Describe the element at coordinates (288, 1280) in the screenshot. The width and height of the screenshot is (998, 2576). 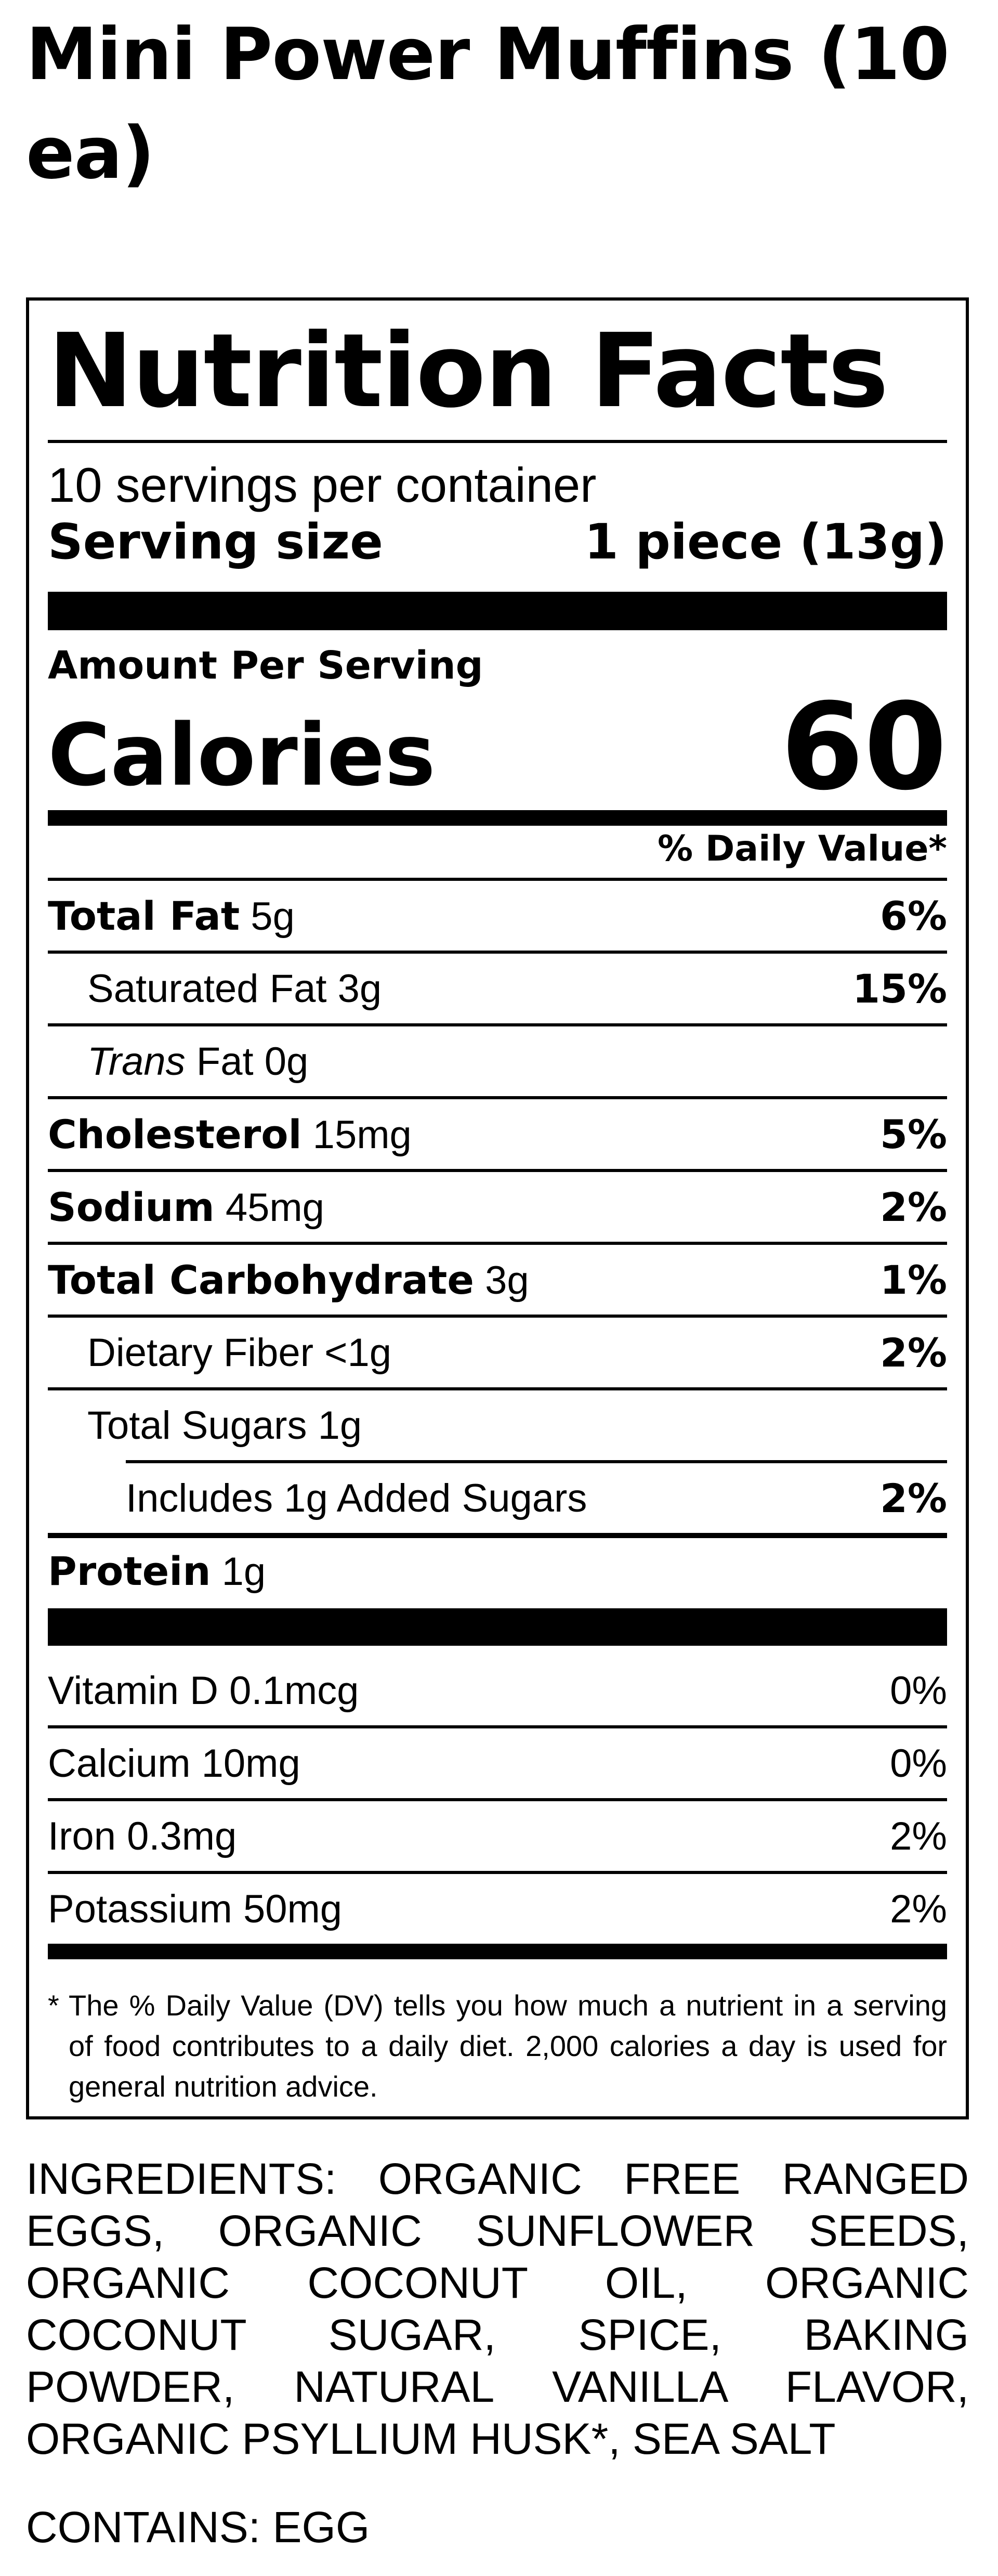
I see `nutrient-text: Total Carbohydrate 3g` at that location.